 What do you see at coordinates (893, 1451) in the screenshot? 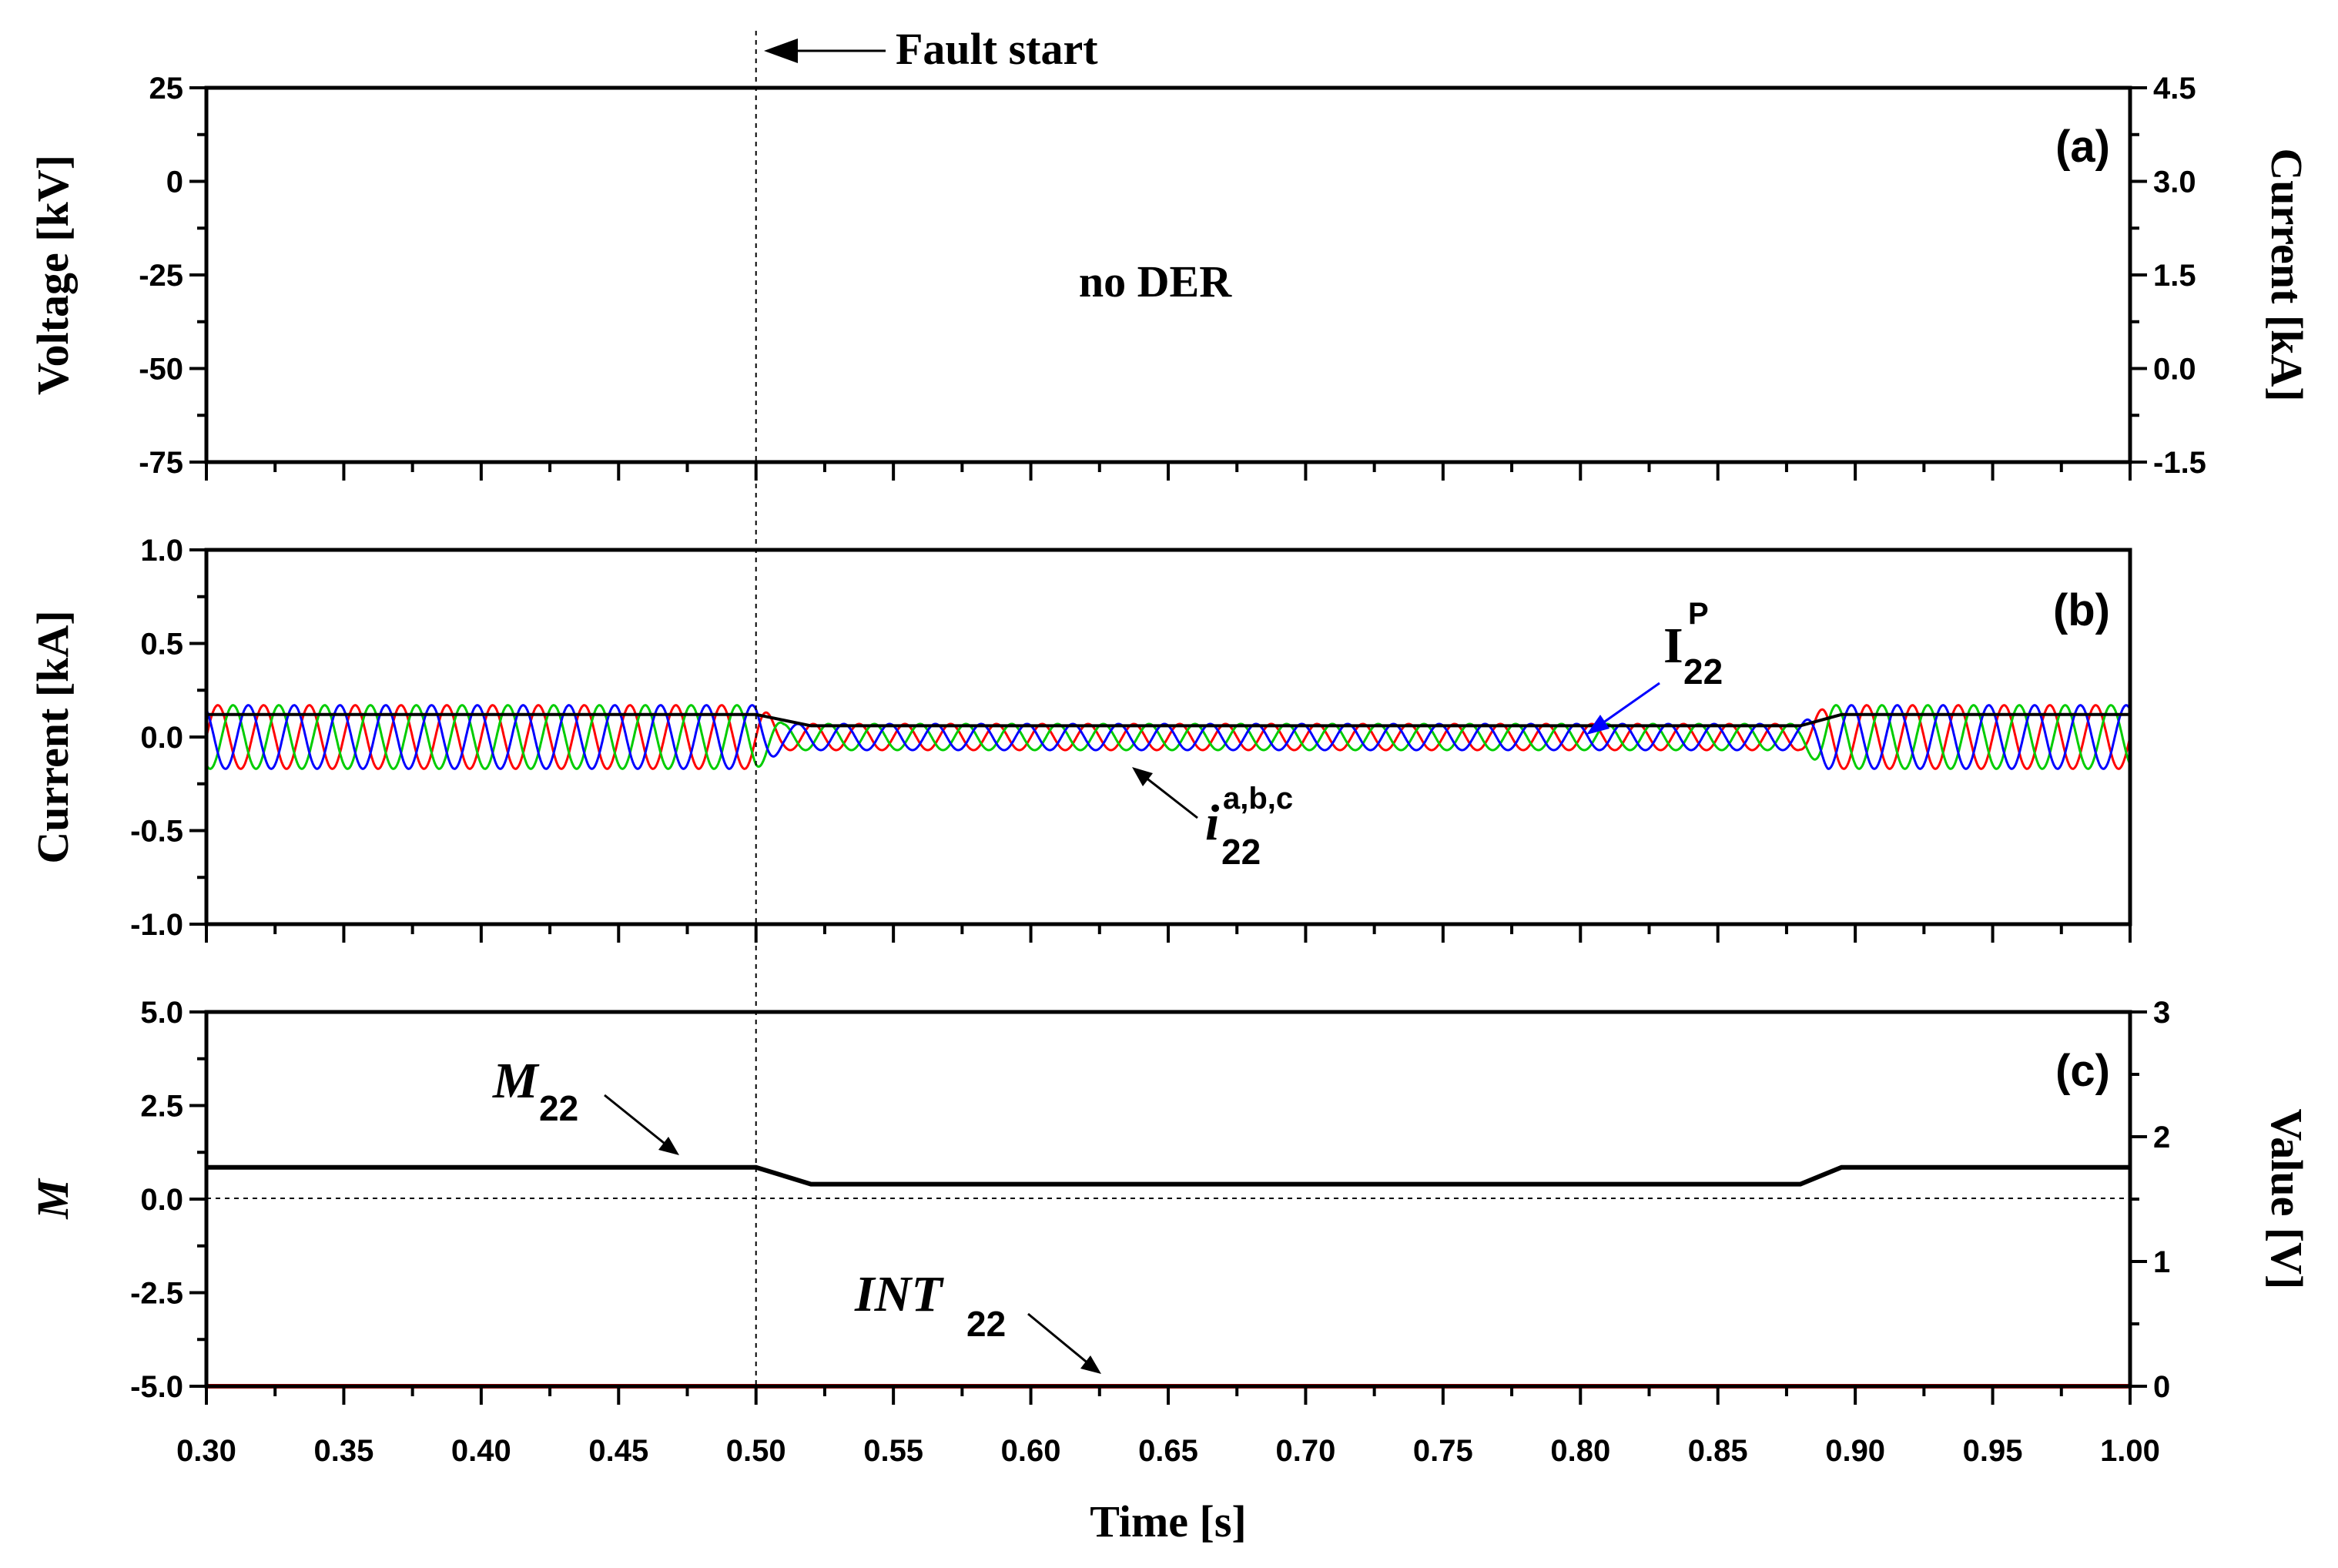
I see `x-tick-label: 0.55` at bounding box center [893, 1451].